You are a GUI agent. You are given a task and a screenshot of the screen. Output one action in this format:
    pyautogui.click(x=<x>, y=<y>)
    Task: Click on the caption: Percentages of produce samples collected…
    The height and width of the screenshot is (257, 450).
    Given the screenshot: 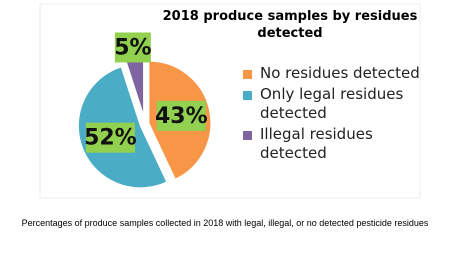 What is the action you would take?
    pyautogui.click(x=225, y=223)
    